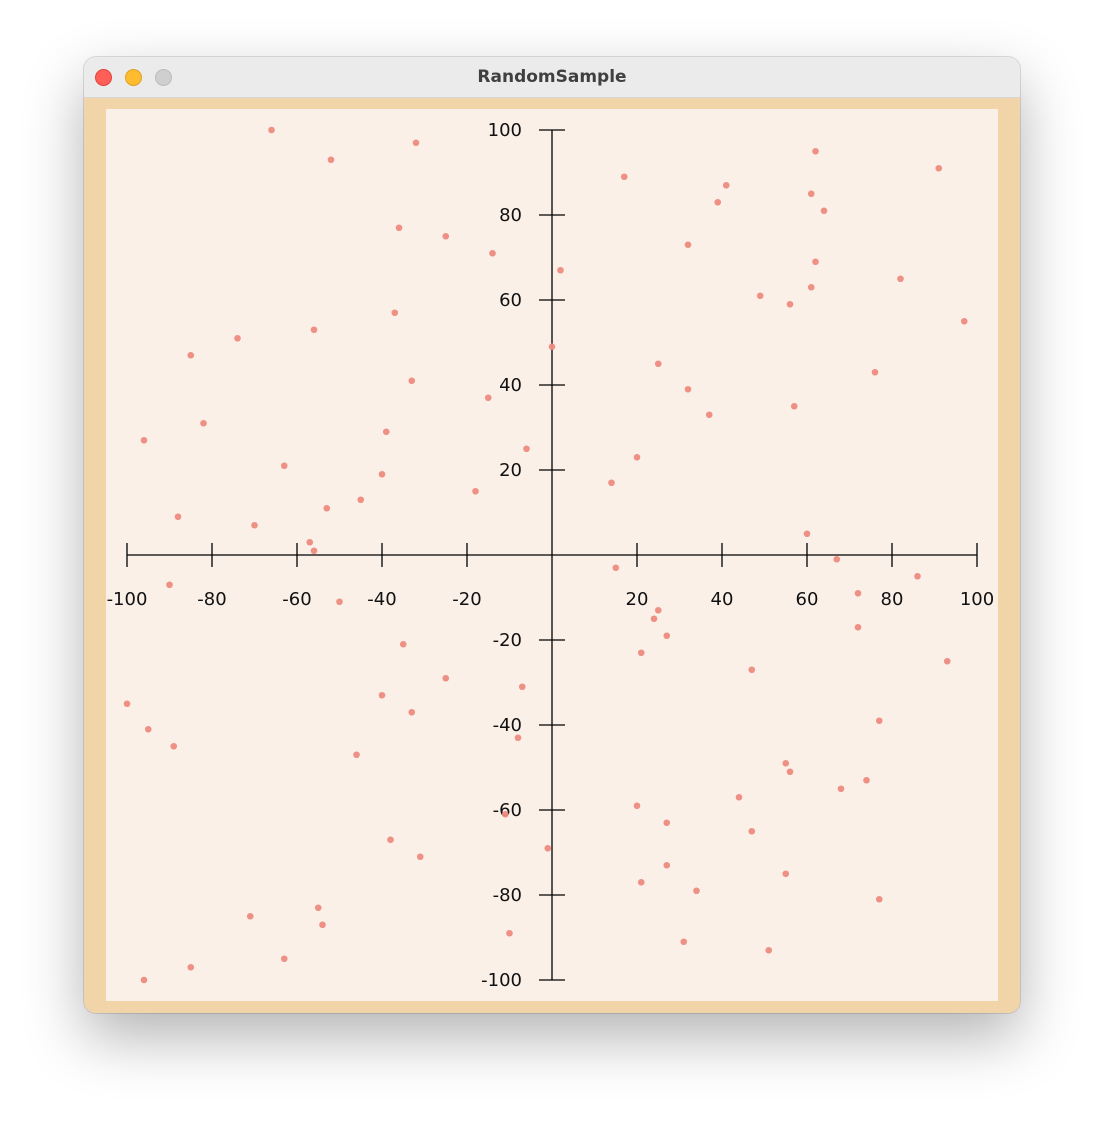 The width and height of the screenshot is (1104, 1125). What do you see at coordinates (510, 470) in the screenshot?
I see `y-tick-label: 20` at bounding box center [510, 470].